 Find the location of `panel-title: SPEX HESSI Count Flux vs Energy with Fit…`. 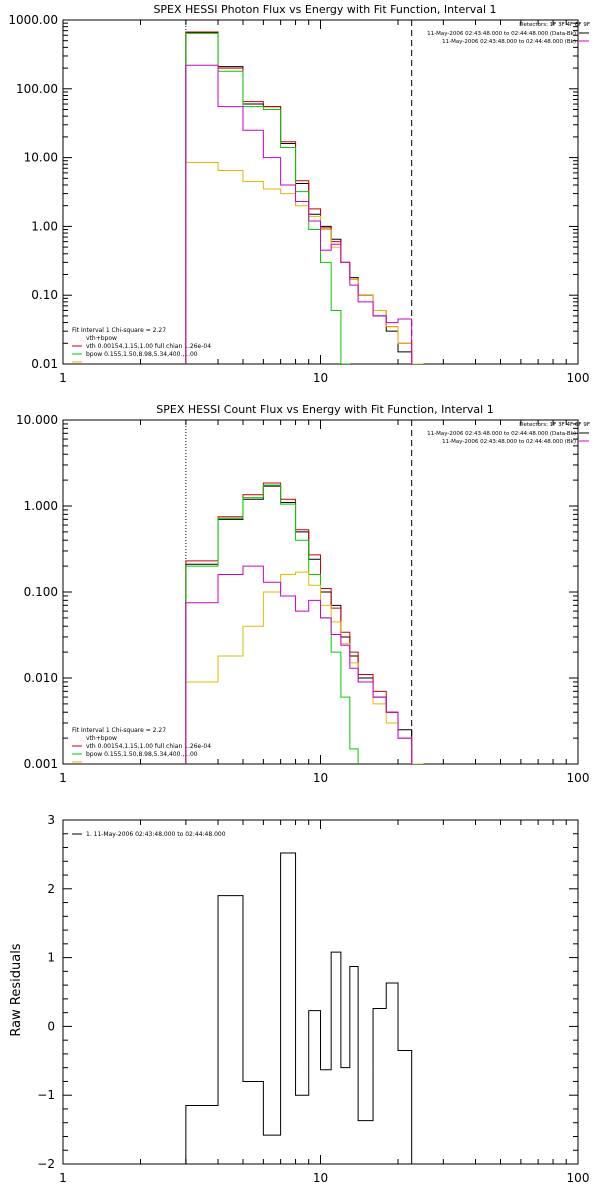

panel-title: SPEX HESSI Count Flux vs Energy with Fit… is located at coordinates (324, 409).